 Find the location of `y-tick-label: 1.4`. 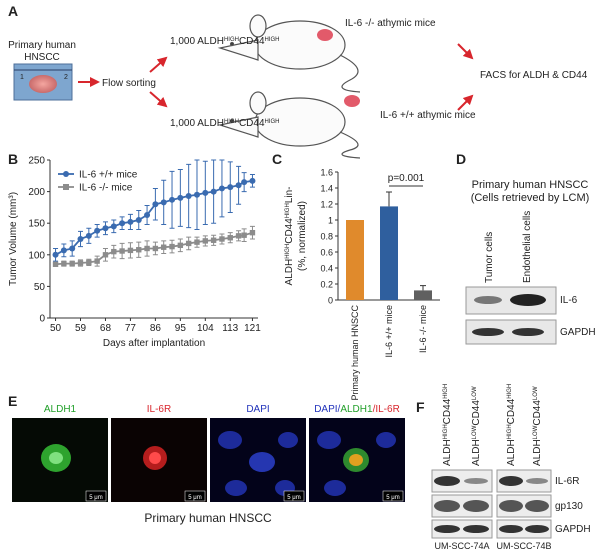

y-tick-label: 1.4 is located at coordinates (326, 189).